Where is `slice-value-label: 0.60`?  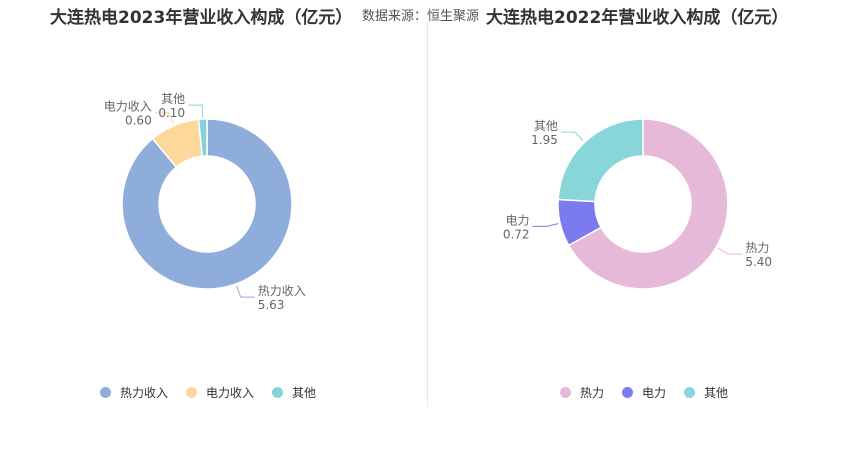 slice-value-label: 0.60 is located at coordinates (138, 121).